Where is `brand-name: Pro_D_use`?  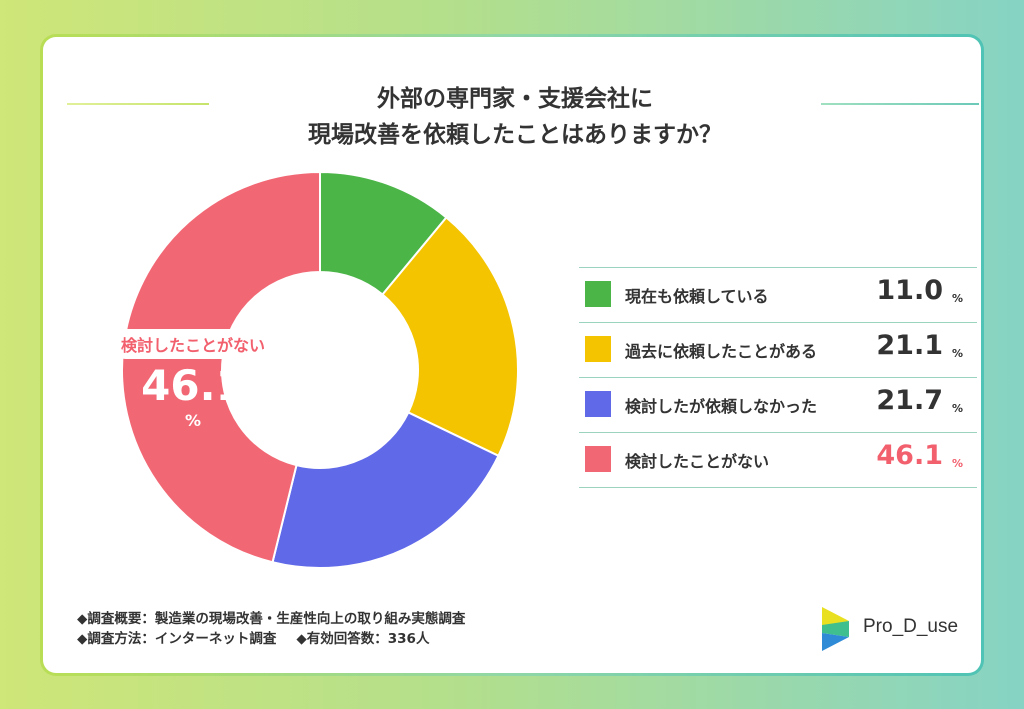 brand-name: Pro_D_use is located at coordinates (911, 626).